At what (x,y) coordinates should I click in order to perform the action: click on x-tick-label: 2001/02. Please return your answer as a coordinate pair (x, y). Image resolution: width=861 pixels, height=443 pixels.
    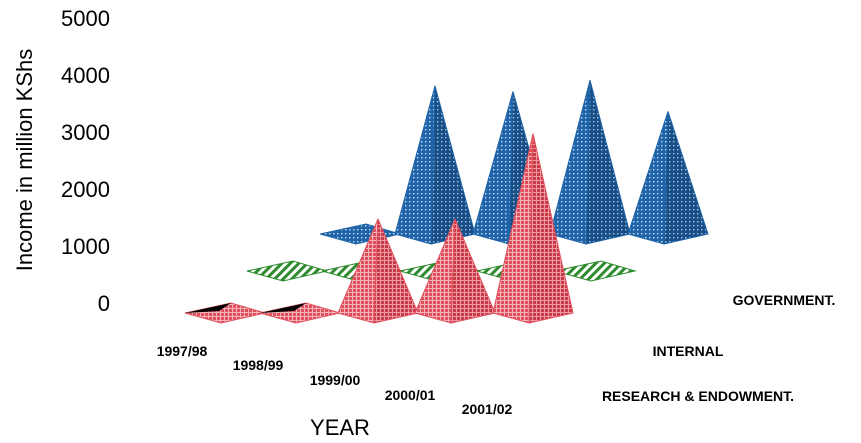
    Looking at the image, I should click on (487, 409).